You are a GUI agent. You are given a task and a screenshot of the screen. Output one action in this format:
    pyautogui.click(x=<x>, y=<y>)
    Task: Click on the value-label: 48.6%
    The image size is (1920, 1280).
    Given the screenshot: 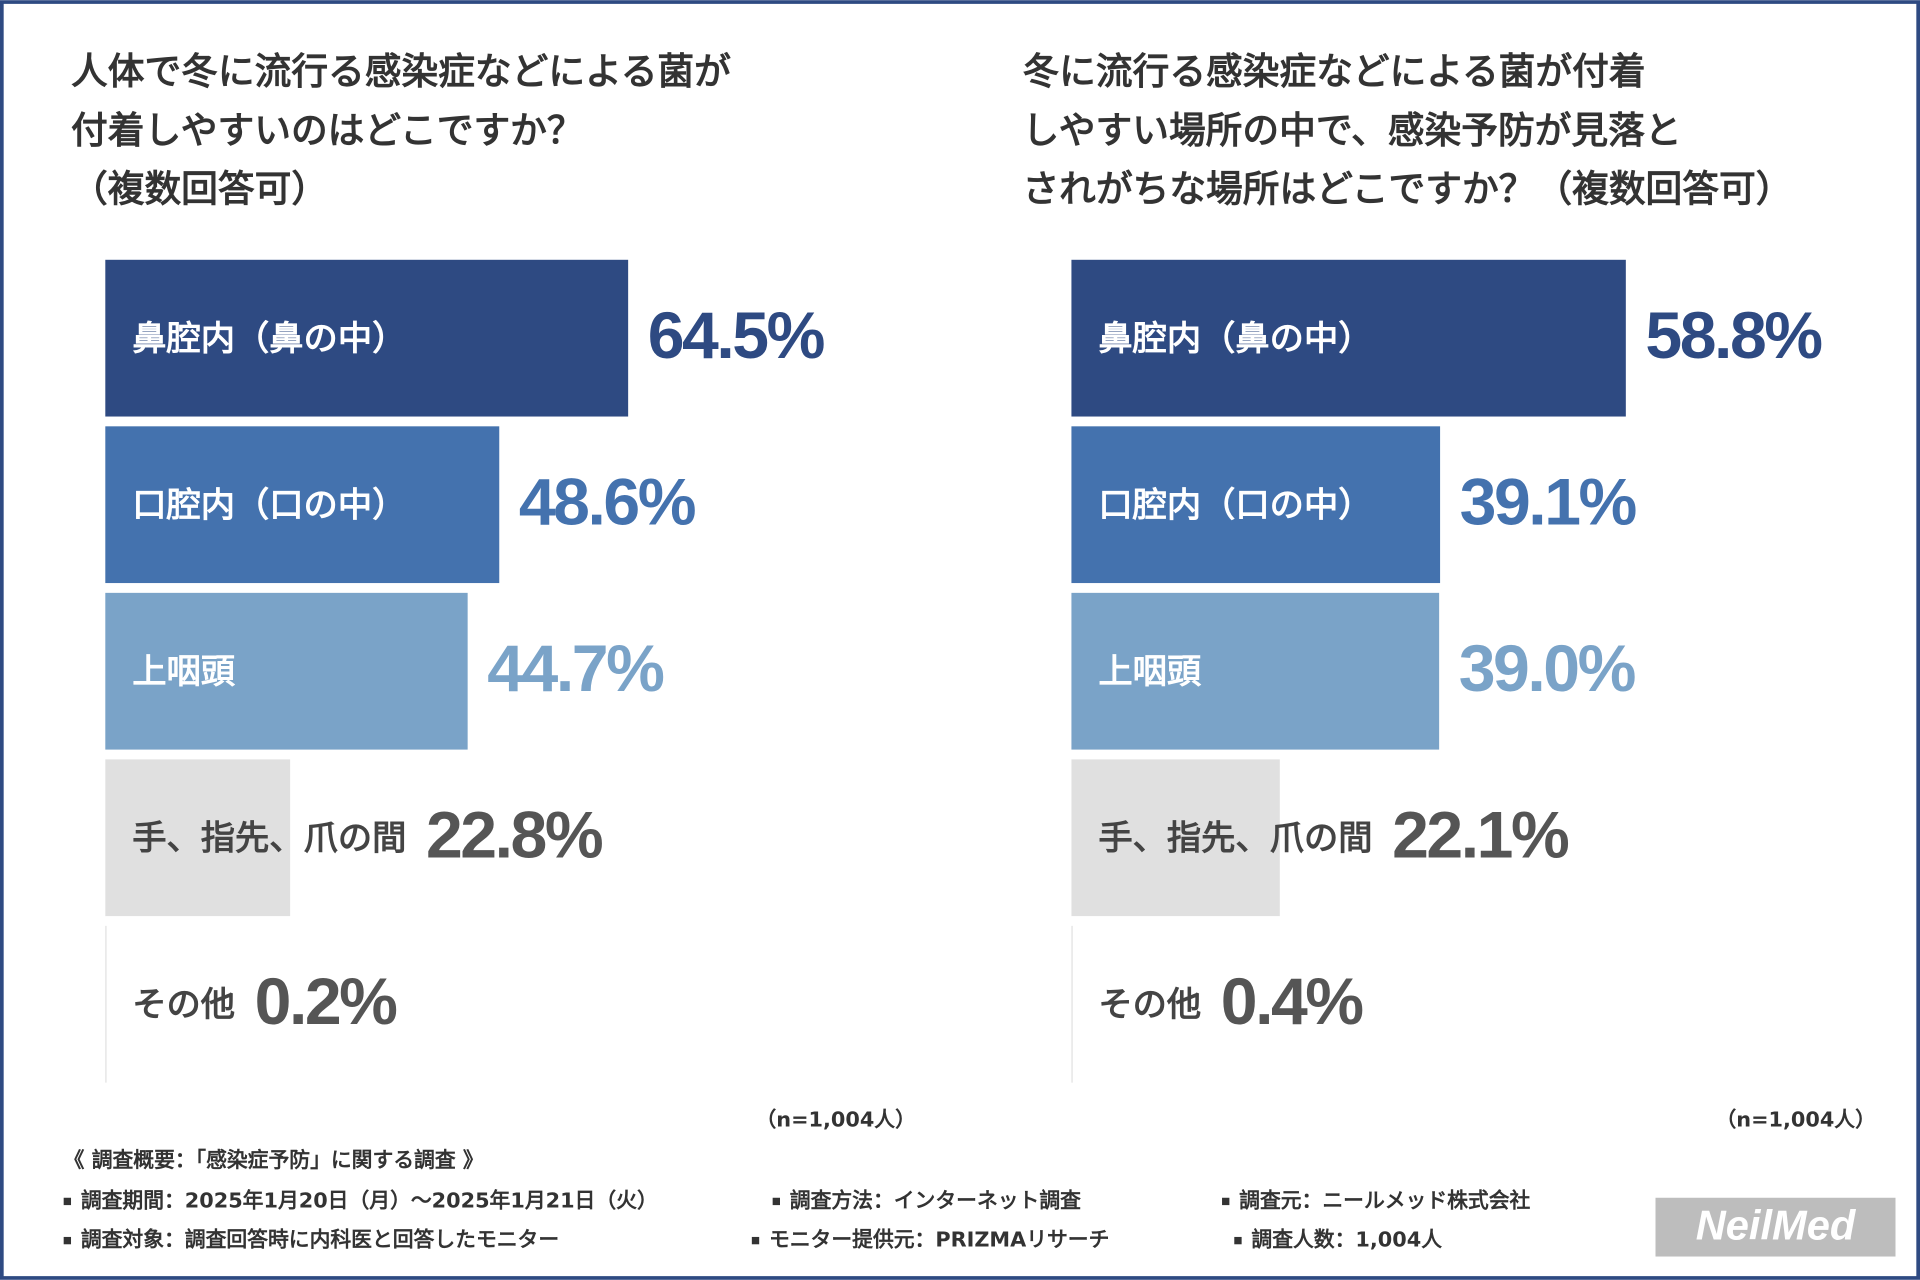 What is the action you would take?
    pyautogui.click(x=607, y=503)
    